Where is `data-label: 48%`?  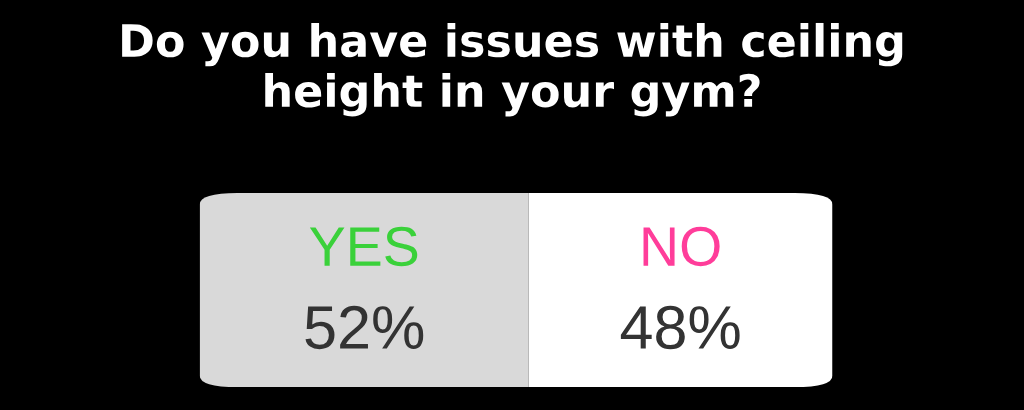 data-label: 48% is located at coordinates (680, 327).